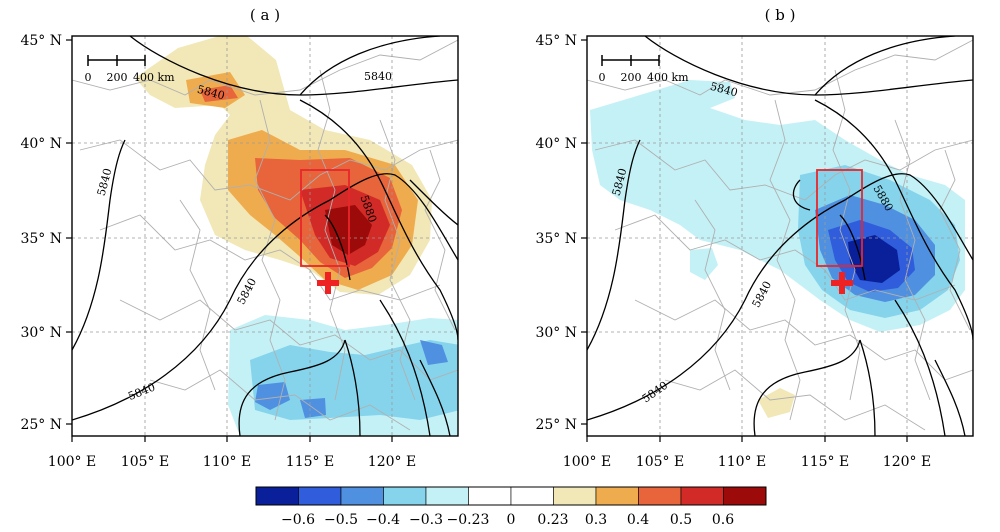 This screenshot has width=1000, height=532. What do you see at coordinates (511, 520) in the screenshot?
I see `colorbar-label: 0` at bounding box center [511, 520].